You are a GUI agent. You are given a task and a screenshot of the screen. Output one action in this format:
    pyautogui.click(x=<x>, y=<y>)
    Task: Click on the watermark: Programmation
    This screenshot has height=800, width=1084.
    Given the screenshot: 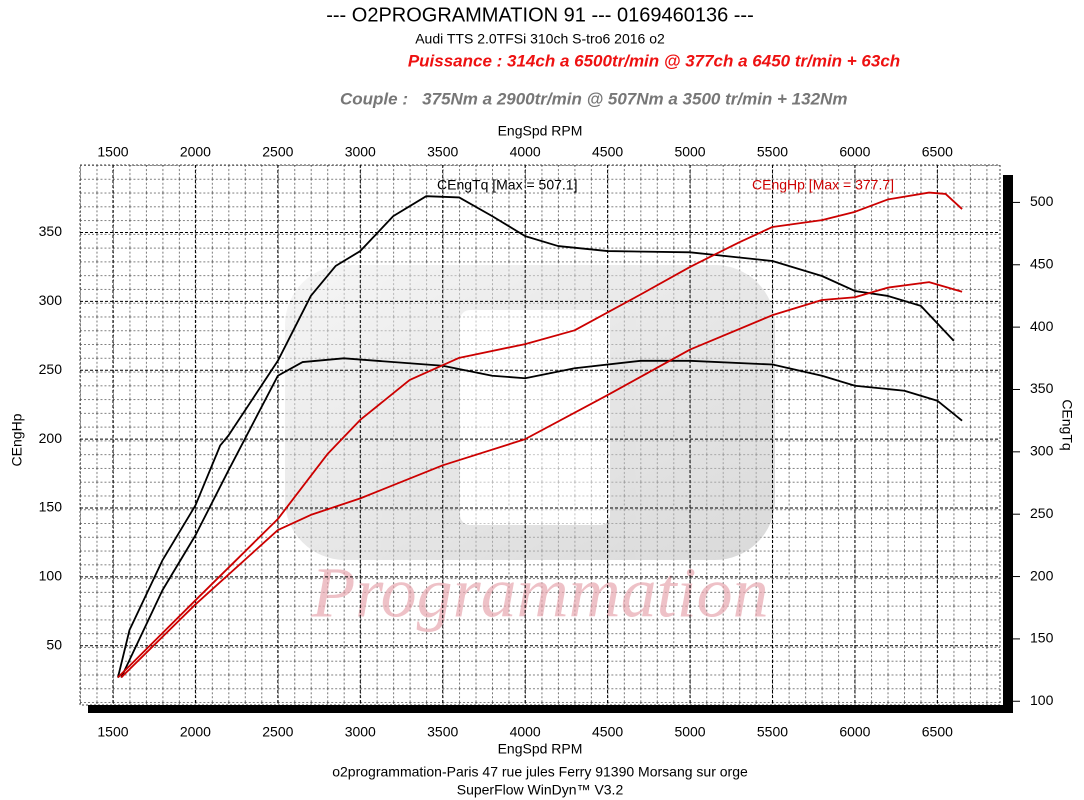 What is the action you would take?
    pyautogui.click(x=539, y=593)
    